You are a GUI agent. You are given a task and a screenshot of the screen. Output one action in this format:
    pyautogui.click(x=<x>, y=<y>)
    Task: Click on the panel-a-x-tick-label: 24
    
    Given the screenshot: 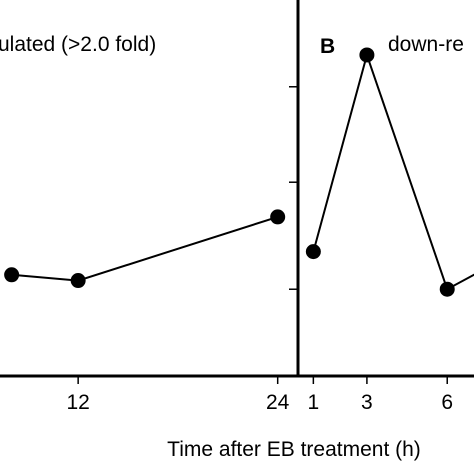 What is the action you would take?
    pyautogui.click(x=278, y=402)
    